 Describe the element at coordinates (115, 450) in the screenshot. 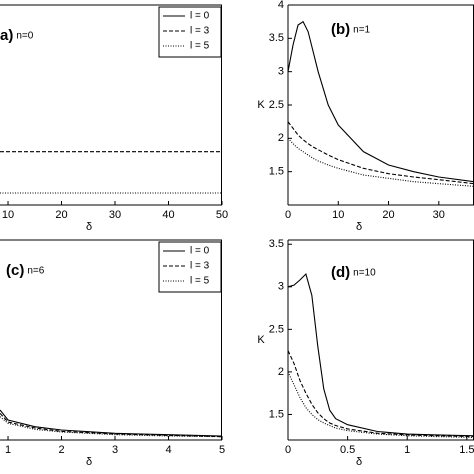

I see `x-tick-label: 3` at that location.